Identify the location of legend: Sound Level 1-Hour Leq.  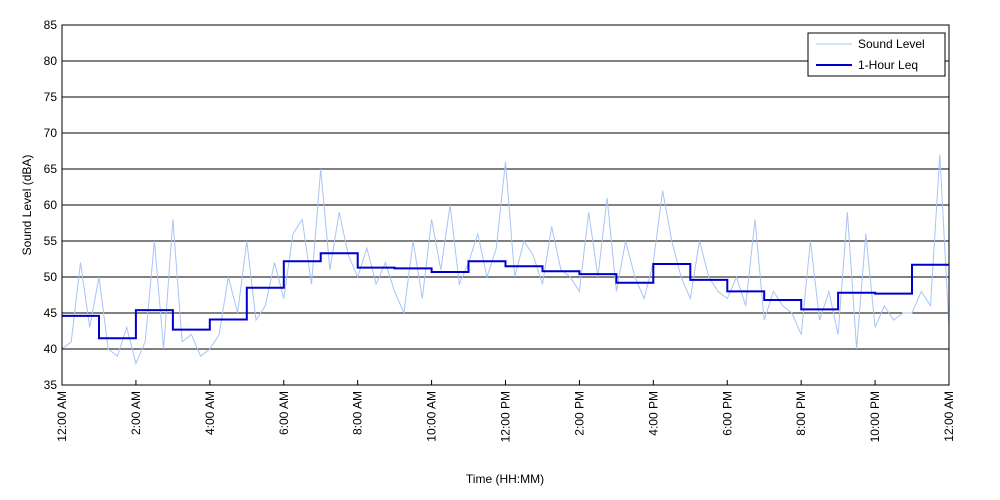
(876, 54).